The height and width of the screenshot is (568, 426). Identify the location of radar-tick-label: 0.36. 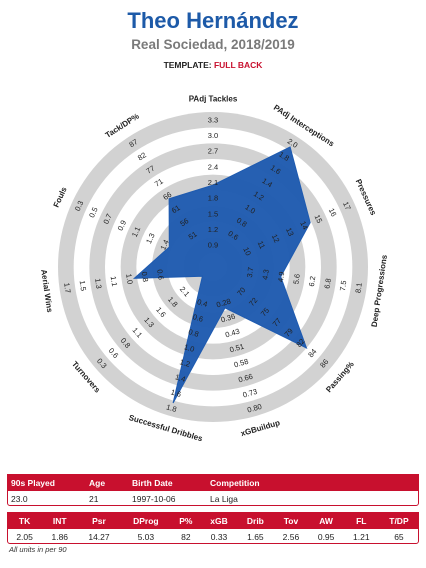
(228, 318).